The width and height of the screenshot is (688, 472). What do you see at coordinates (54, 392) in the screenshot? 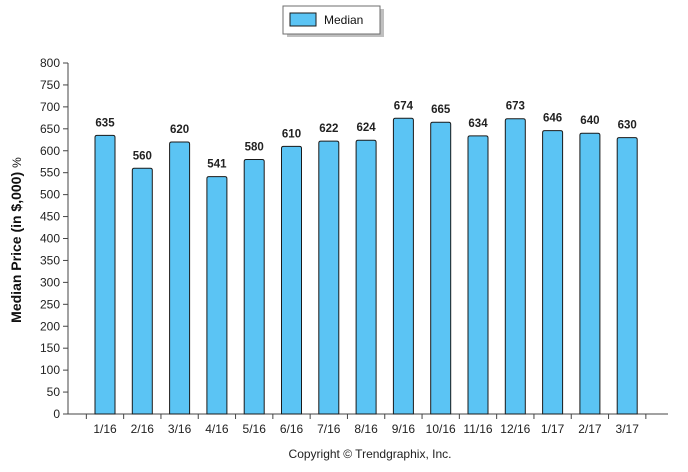
I see `y-tick-label: 50` at bounding box center [54, 392].